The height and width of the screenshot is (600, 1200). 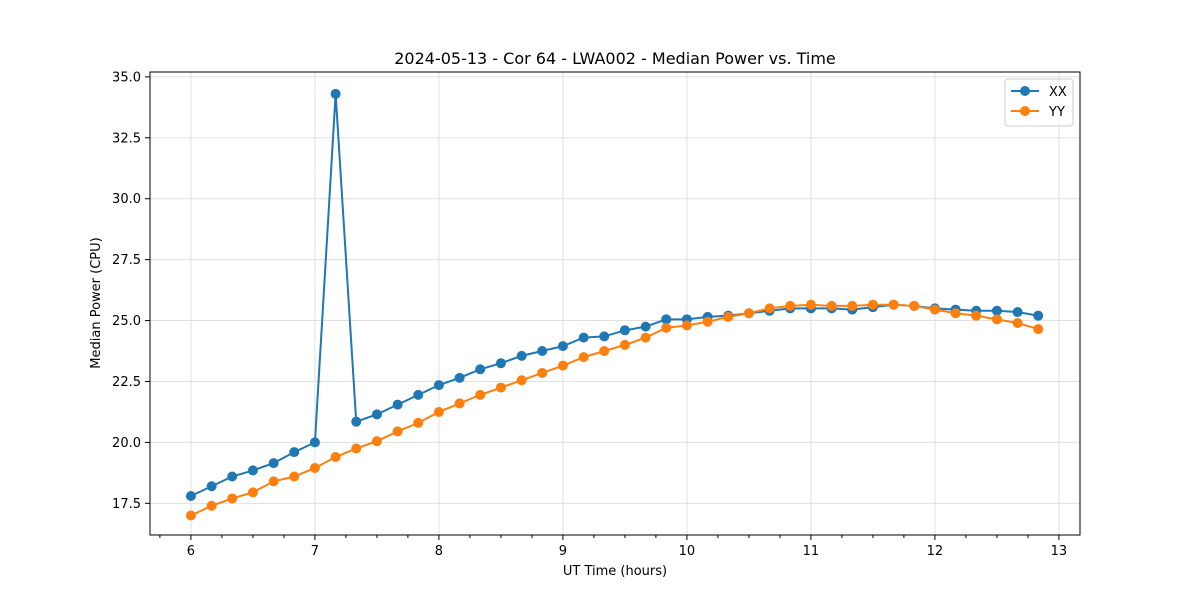 I want to click on x-tick-label: 6, so click(x=191, y=551).